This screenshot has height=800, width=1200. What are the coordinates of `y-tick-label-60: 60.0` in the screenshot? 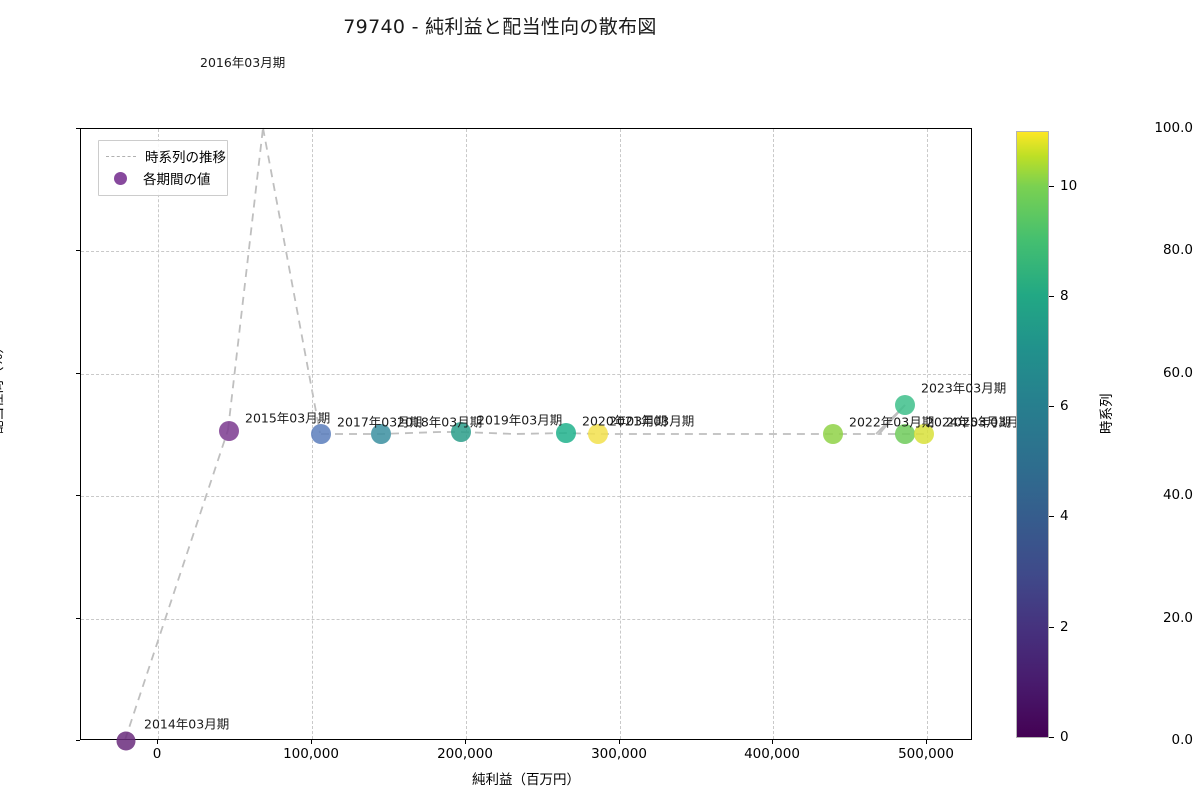 It's located at (1177, 373).